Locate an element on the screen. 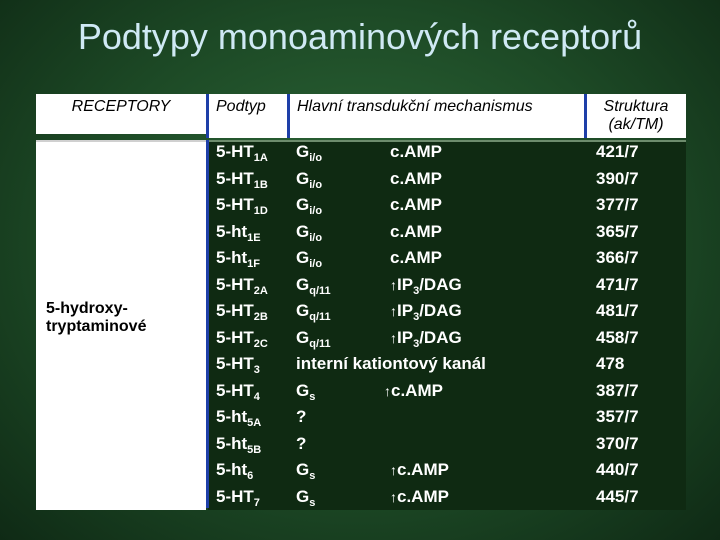 This screenshot has height=540, width=720. header-struktura-line1: Struktura is located at coordinates (636, 106).